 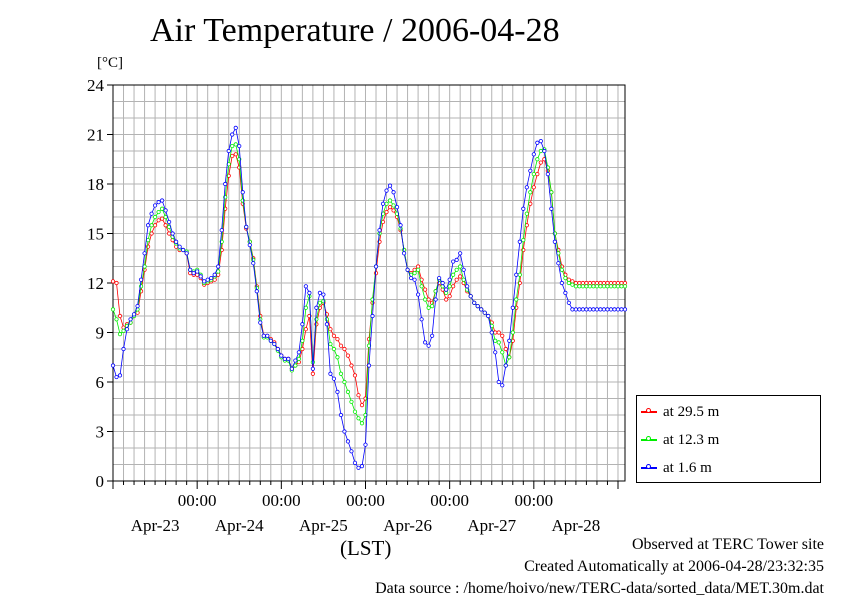 I want to click on legend: at 29.5 m at 12.3 m at 1.6 m, so click(x=728, y=439).